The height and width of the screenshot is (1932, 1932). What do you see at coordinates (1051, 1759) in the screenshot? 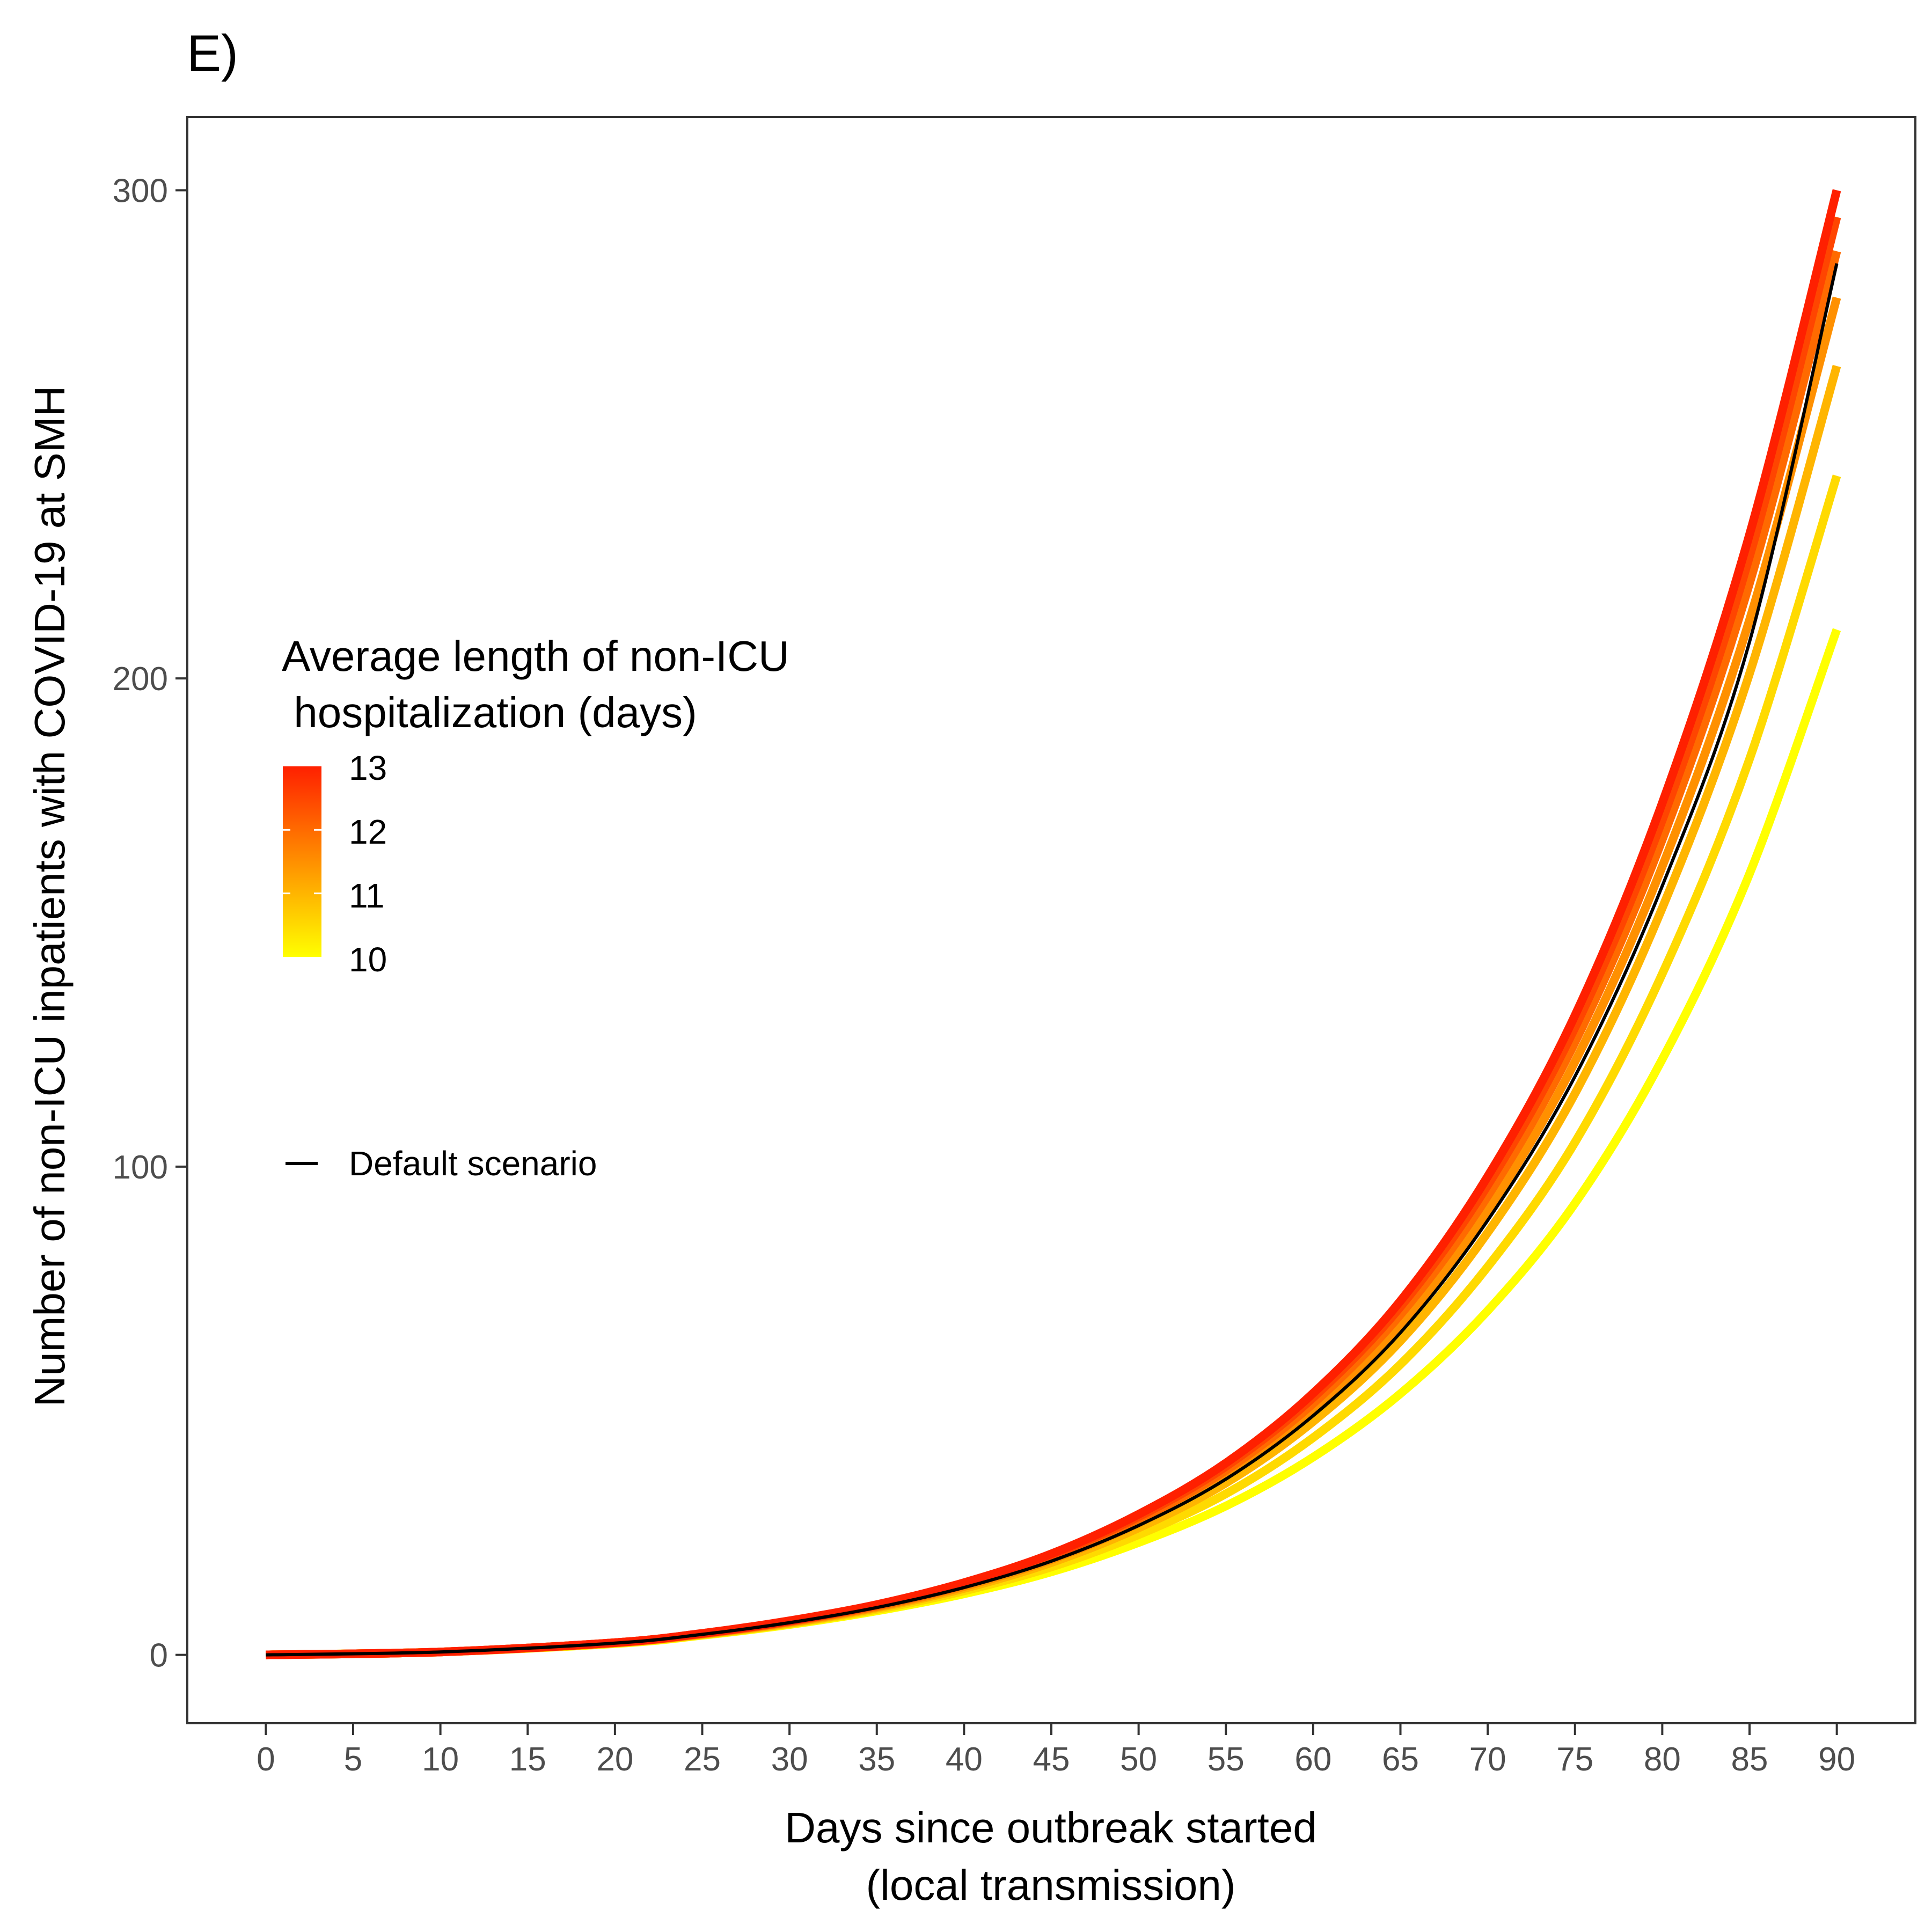
I see `x-tick-label-45: 45` at bounding box center [1051, 1759].